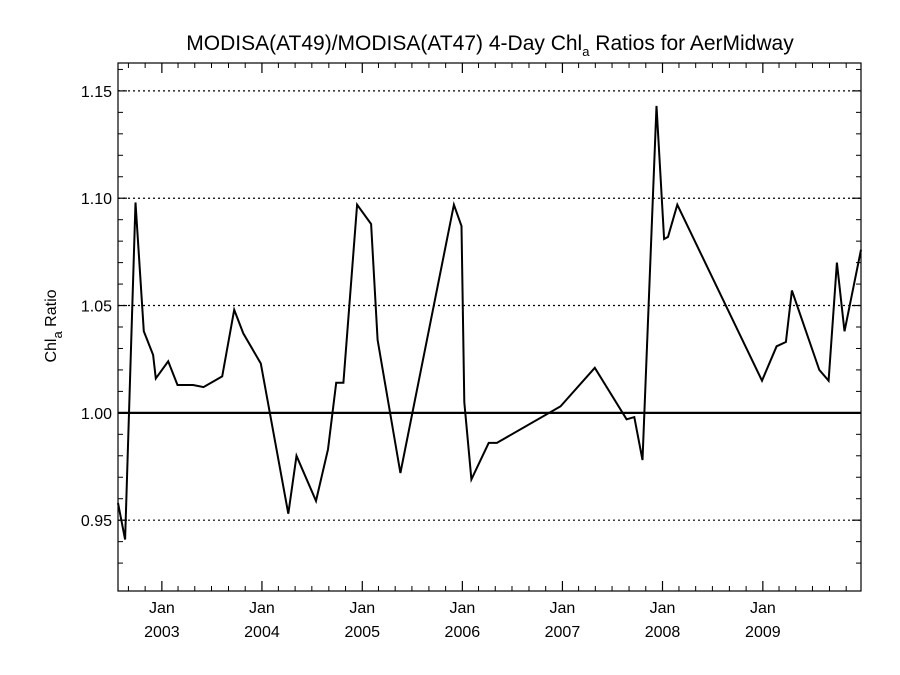 The width and height of the screenshot is (900, 675). I want to click on x-tick-label-year: 2007, so click(563, 632).